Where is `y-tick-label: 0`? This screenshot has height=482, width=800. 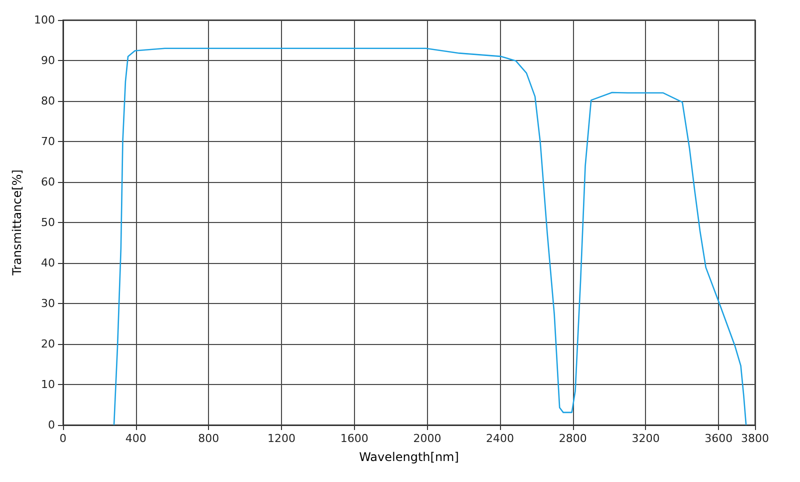 y-tick-label: 0 is located at coordinates (51, 425).